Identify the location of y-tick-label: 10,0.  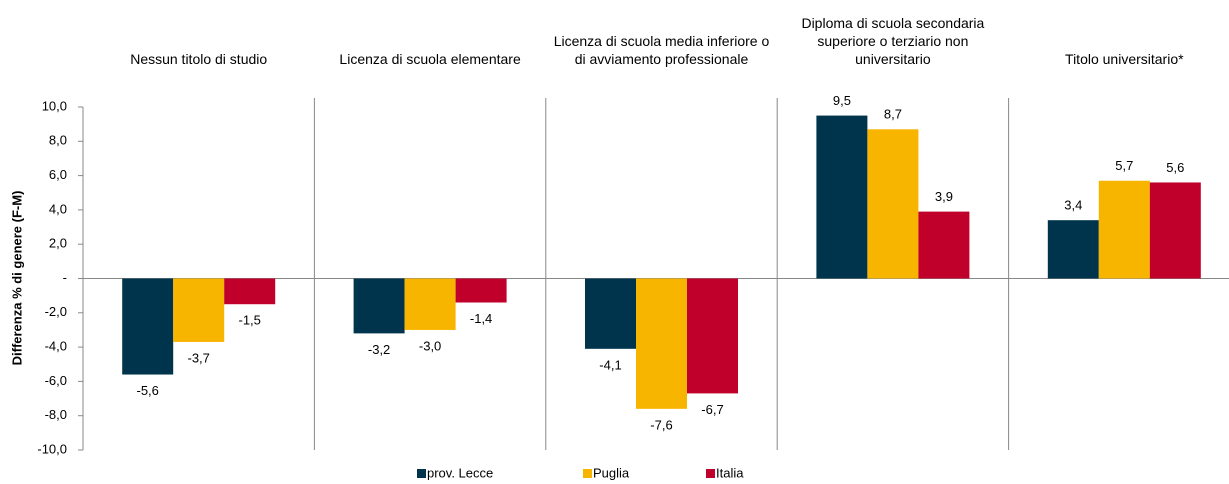
(54, 105).